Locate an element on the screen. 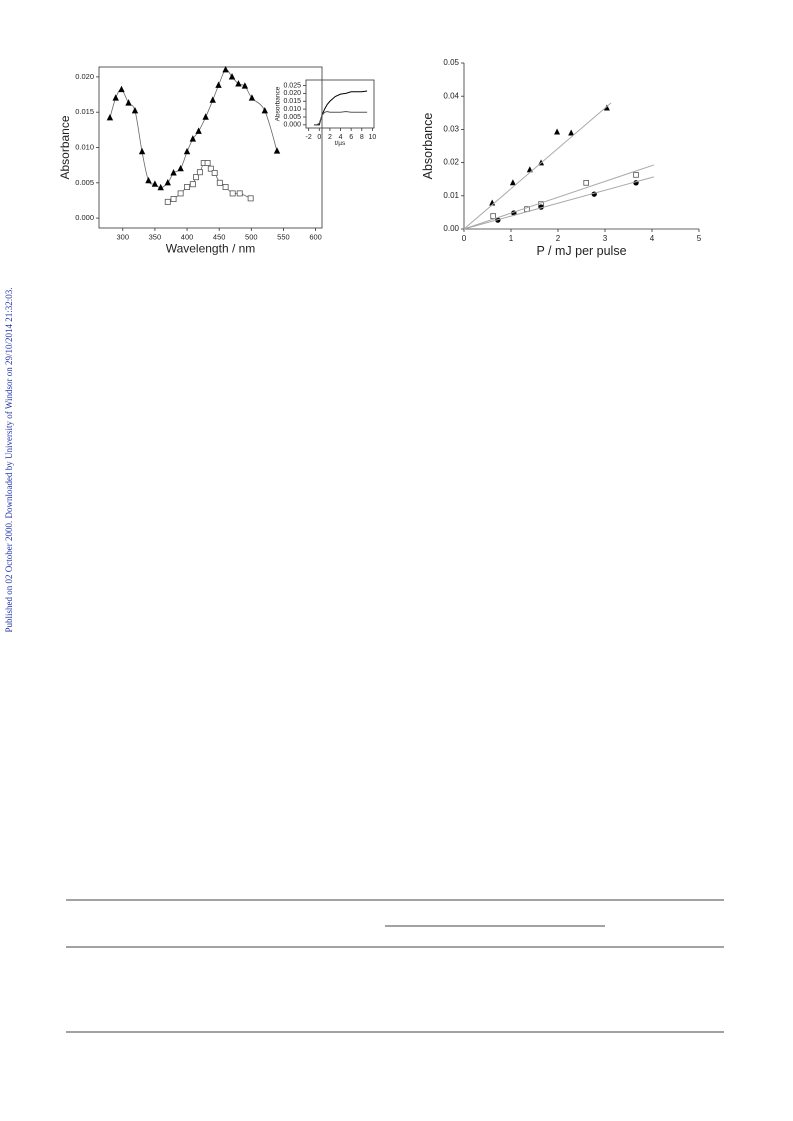 The image size is (793, 1121). x-tick-label: 400 is located at coordinates (187, 236).